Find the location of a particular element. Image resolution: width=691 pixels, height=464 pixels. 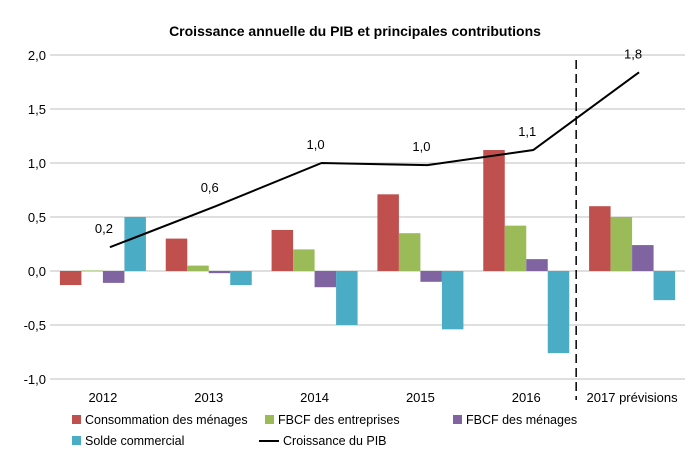

y-tick-label: 0,5 is located at coordinates (37, 217).